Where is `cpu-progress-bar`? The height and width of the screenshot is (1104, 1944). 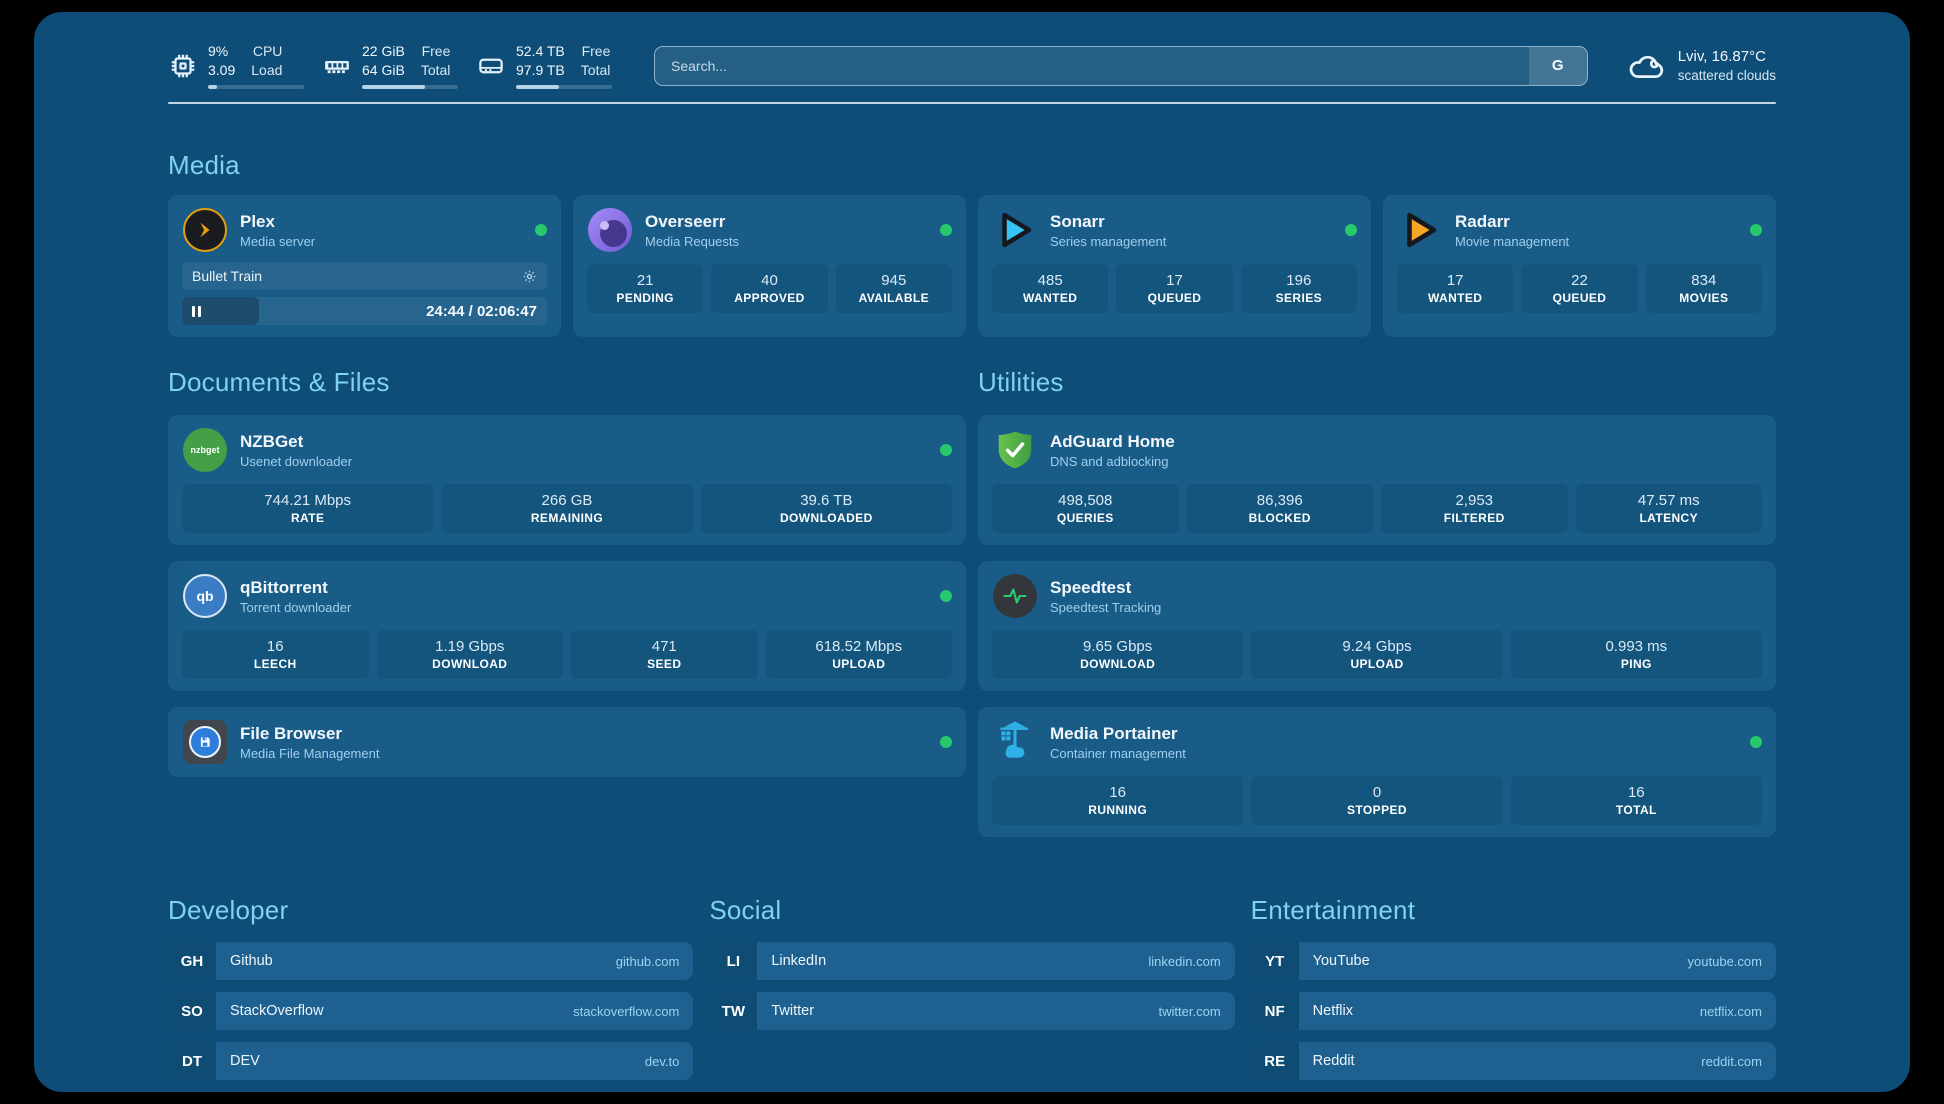 cpu-progress-bar is located at coordinates (256, 87).